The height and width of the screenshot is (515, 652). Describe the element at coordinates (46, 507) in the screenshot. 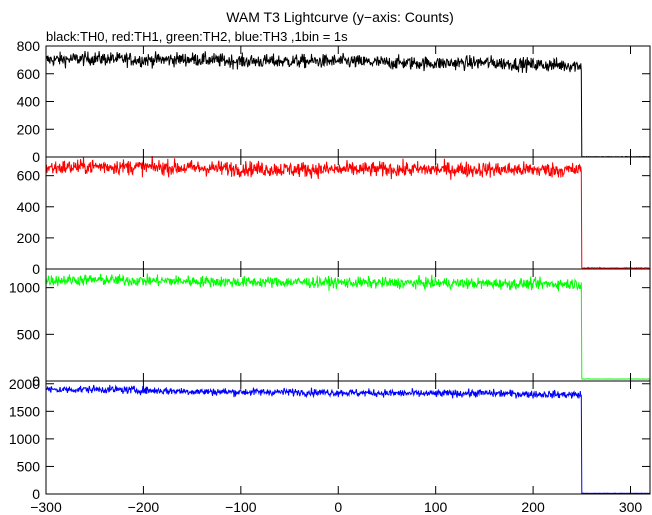

I see `x-tick-label: −300` at that location.